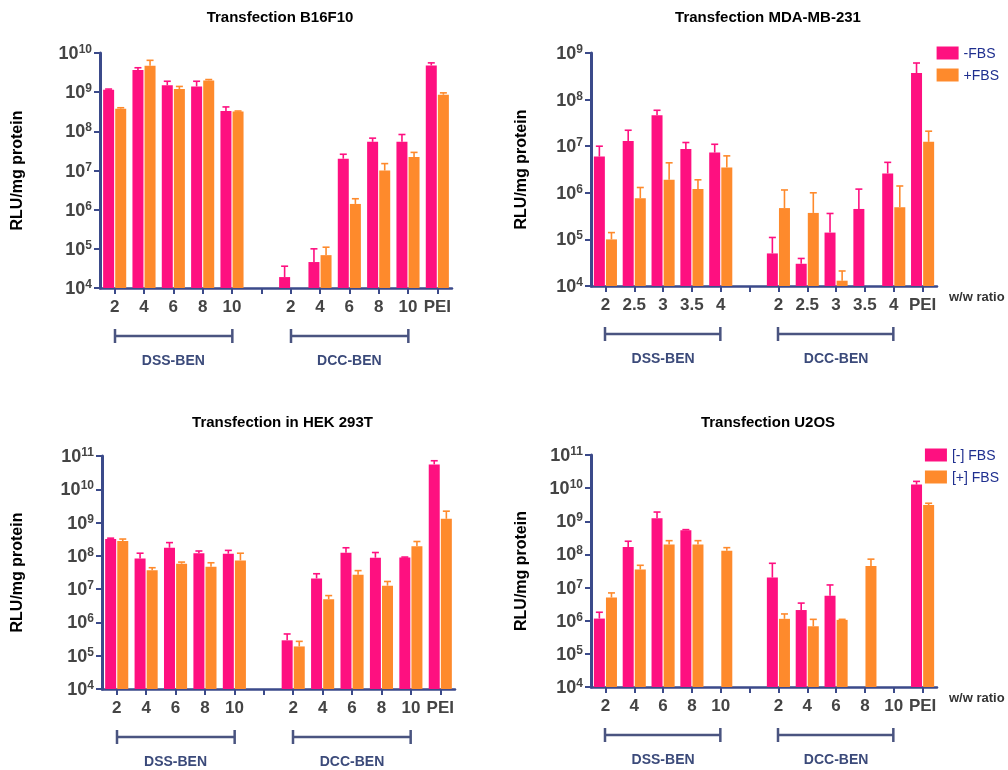 This screenshot has height=770, width=1008. What do you see at coordinates (768, 16) in the screenshot?
I see `chart-title: Transfection MDA-MB-231` at bounding box center [768, 16].